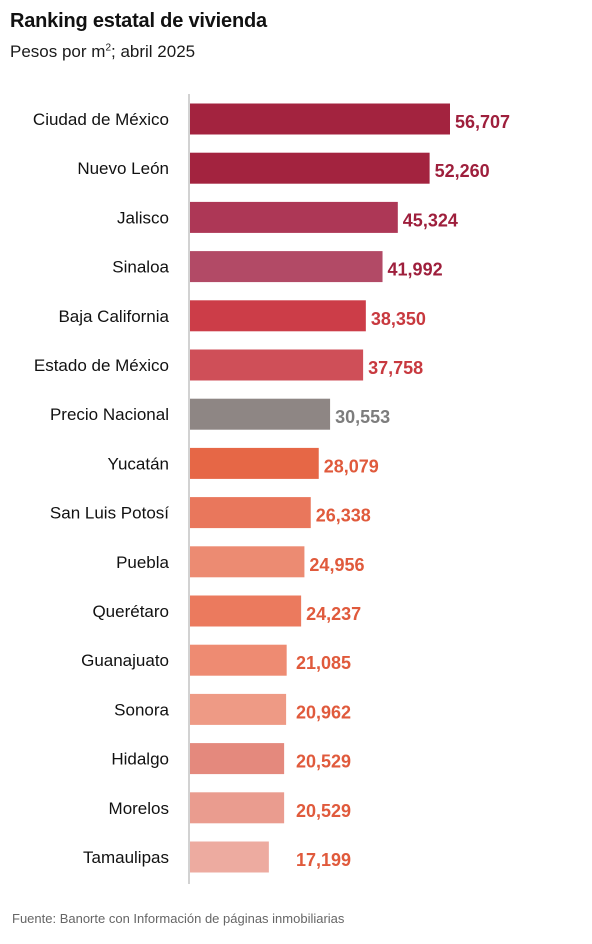  I want to click on subtitle-superscript: 2, so click(108, 48).